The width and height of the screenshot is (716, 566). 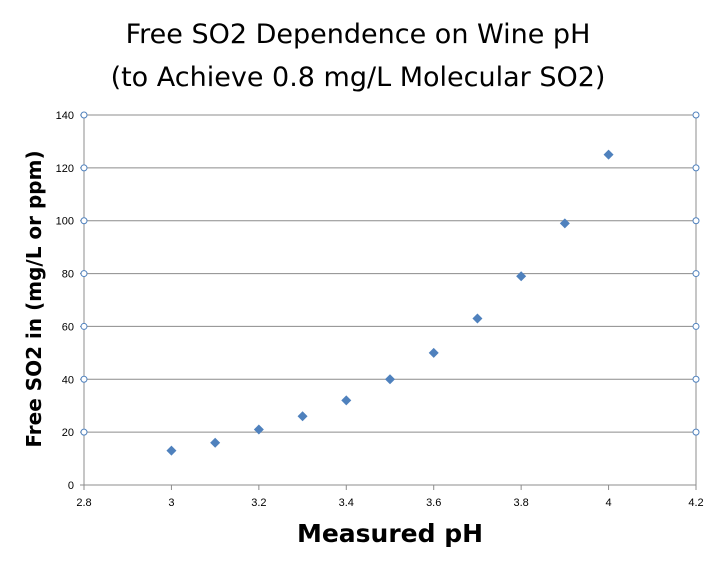 I want to click on y-tick-label-0: 0, so click(x=71, y=486).